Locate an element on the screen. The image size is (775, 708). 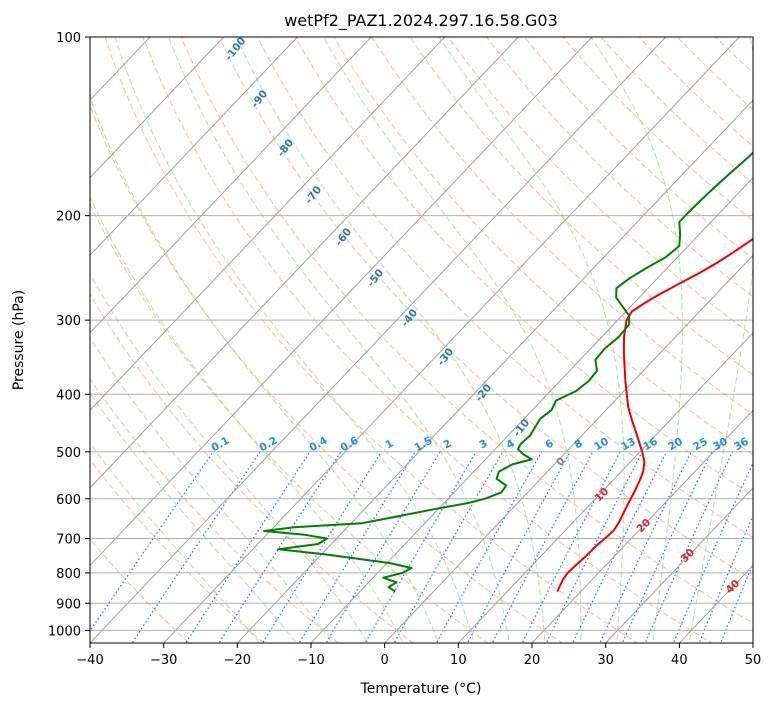
x-tick-label: −10 is located at coordinates (310, 660).